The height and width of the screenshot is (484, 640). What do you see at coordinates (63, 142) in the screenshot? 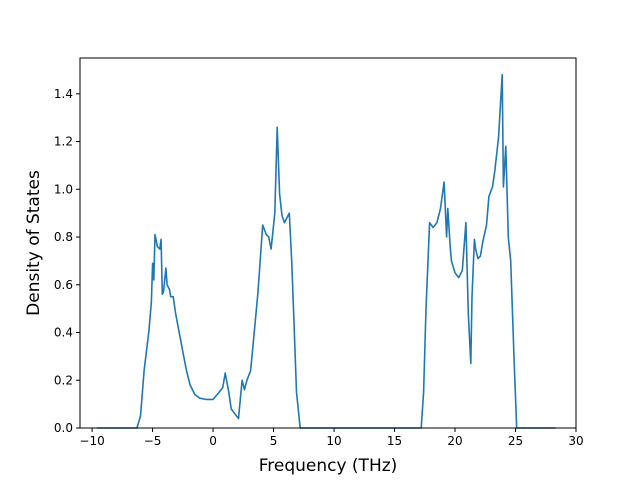
I see `y-tick-label: 1.2` at bounding box center [63, 142].